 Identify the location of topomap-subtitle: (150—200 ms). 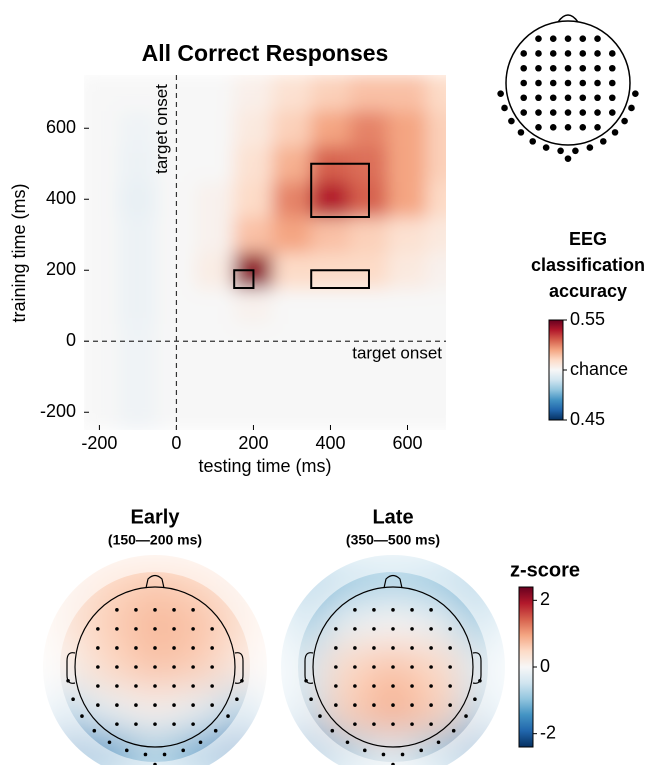
(155, 540).